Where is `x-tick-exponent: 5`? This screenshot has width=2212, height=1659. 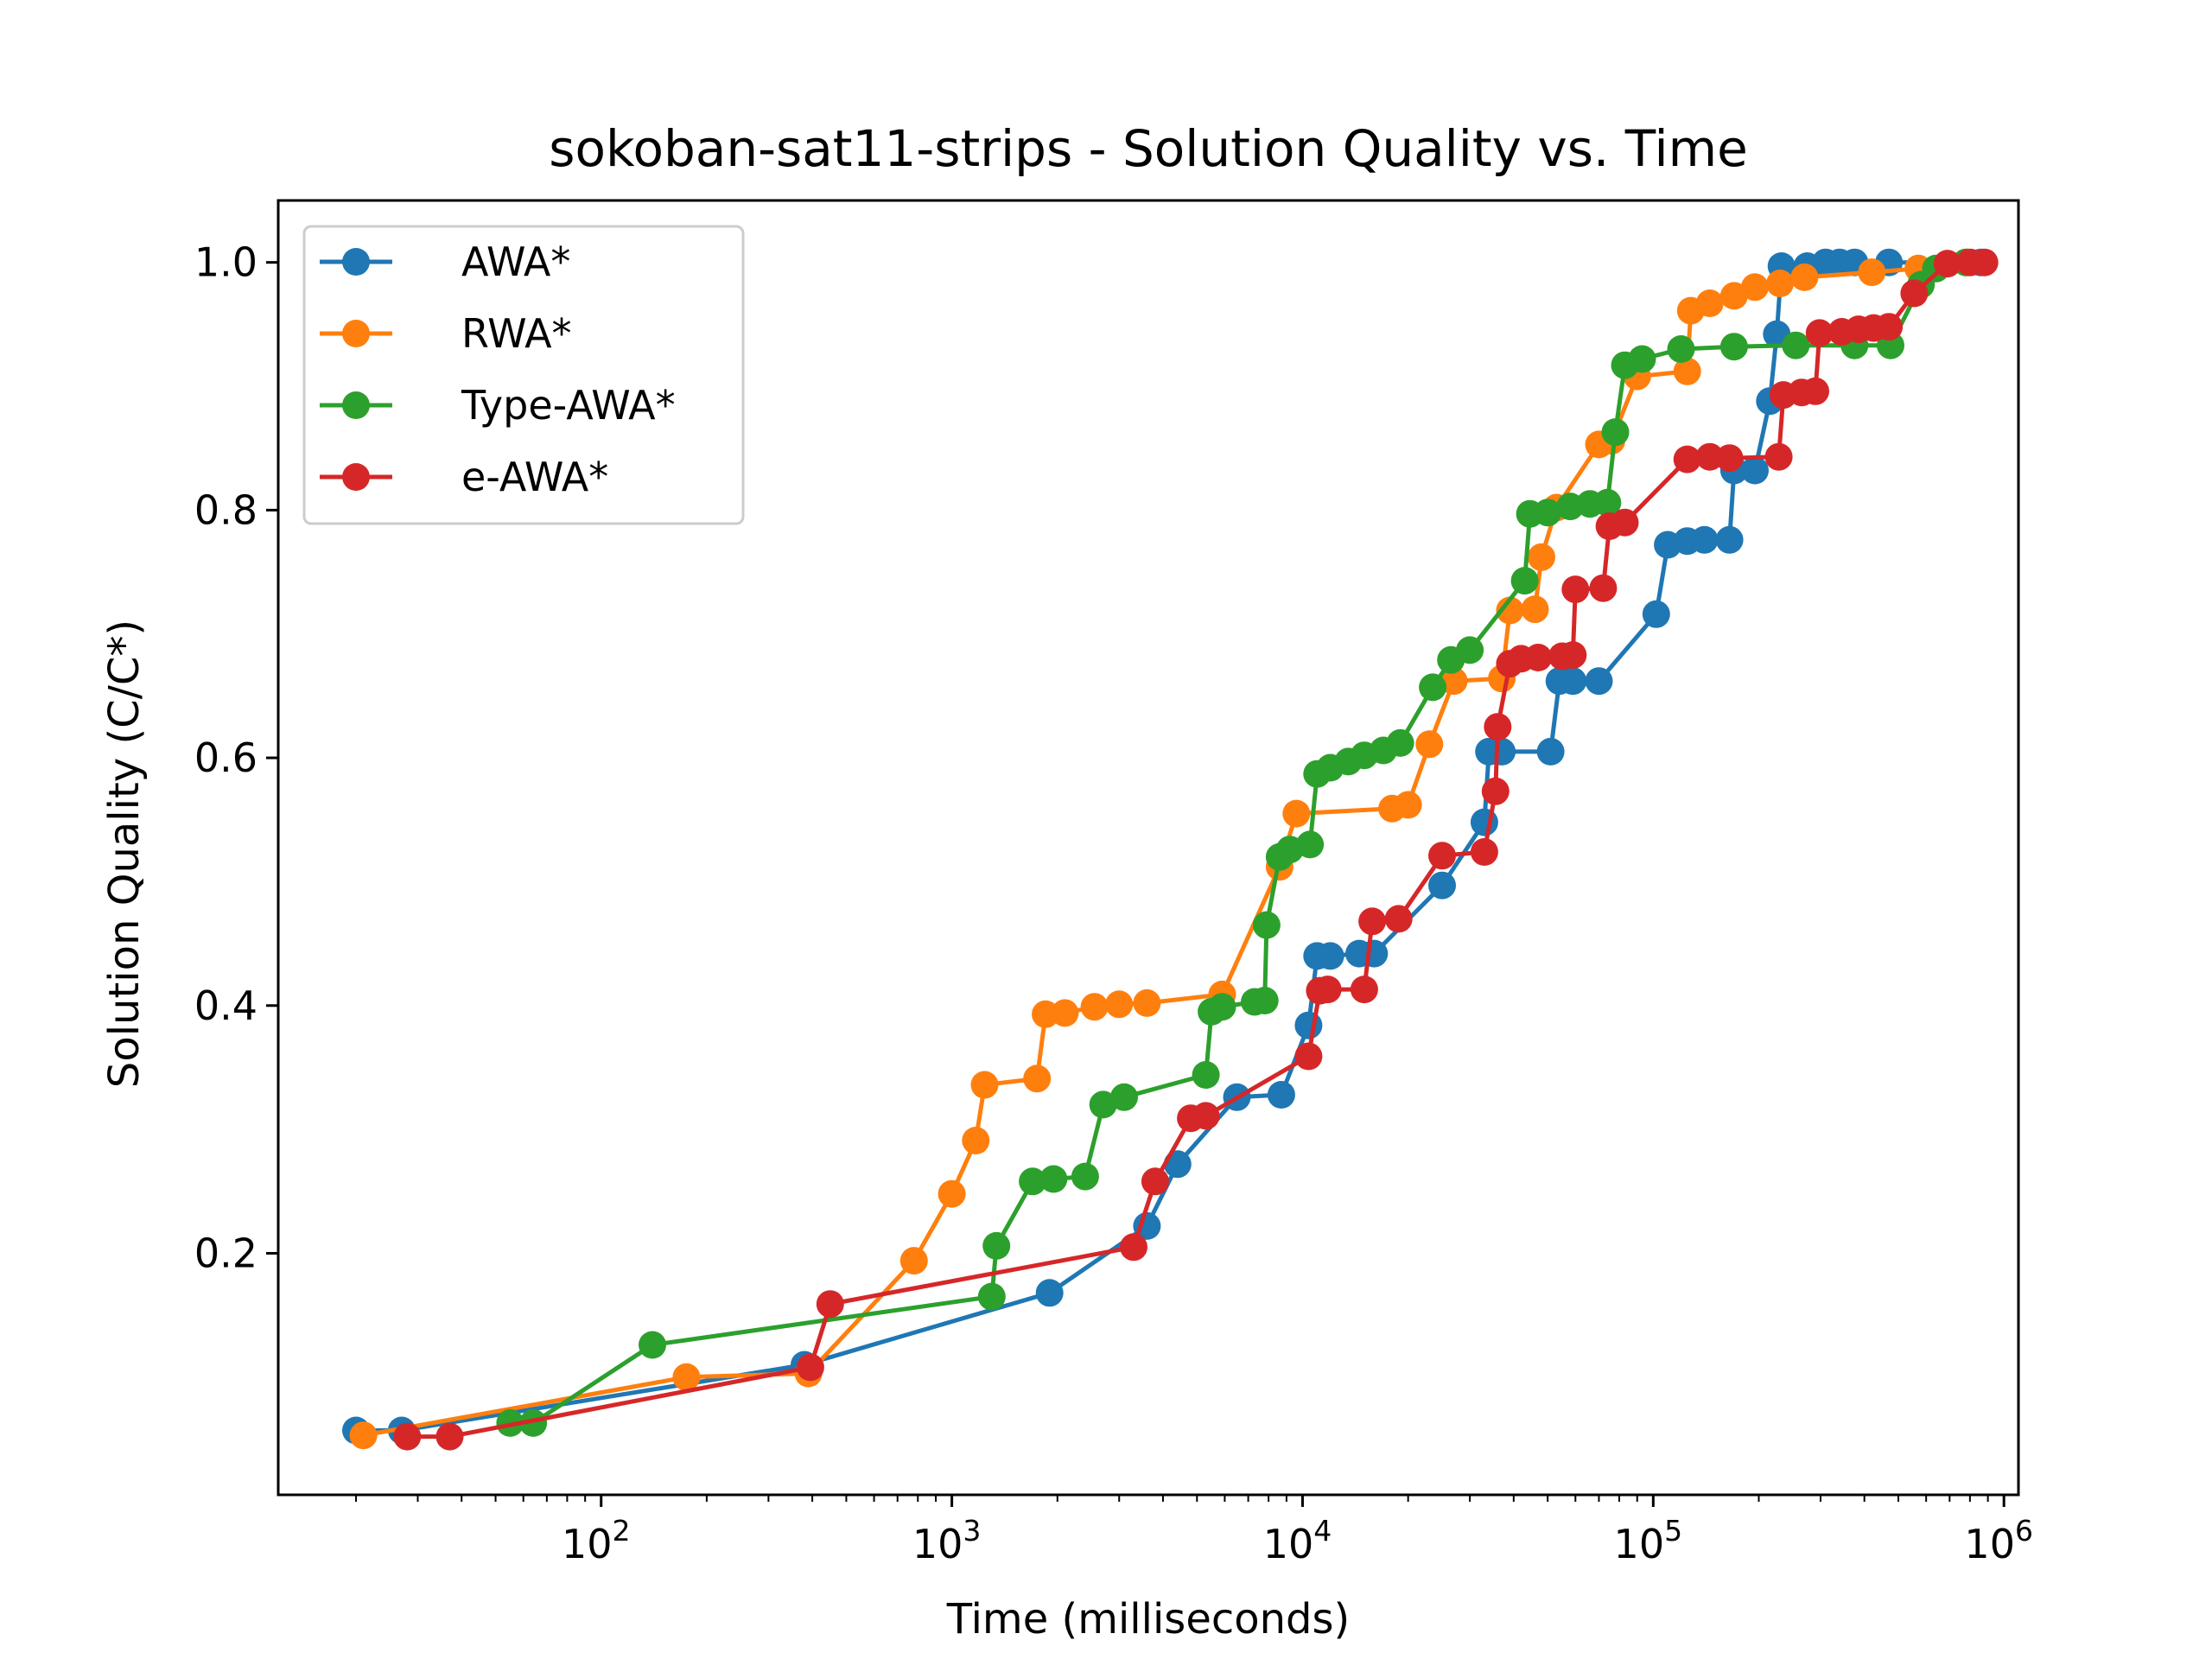 x-tick-exponent: 5 is located at coordinates (1673, 1531).